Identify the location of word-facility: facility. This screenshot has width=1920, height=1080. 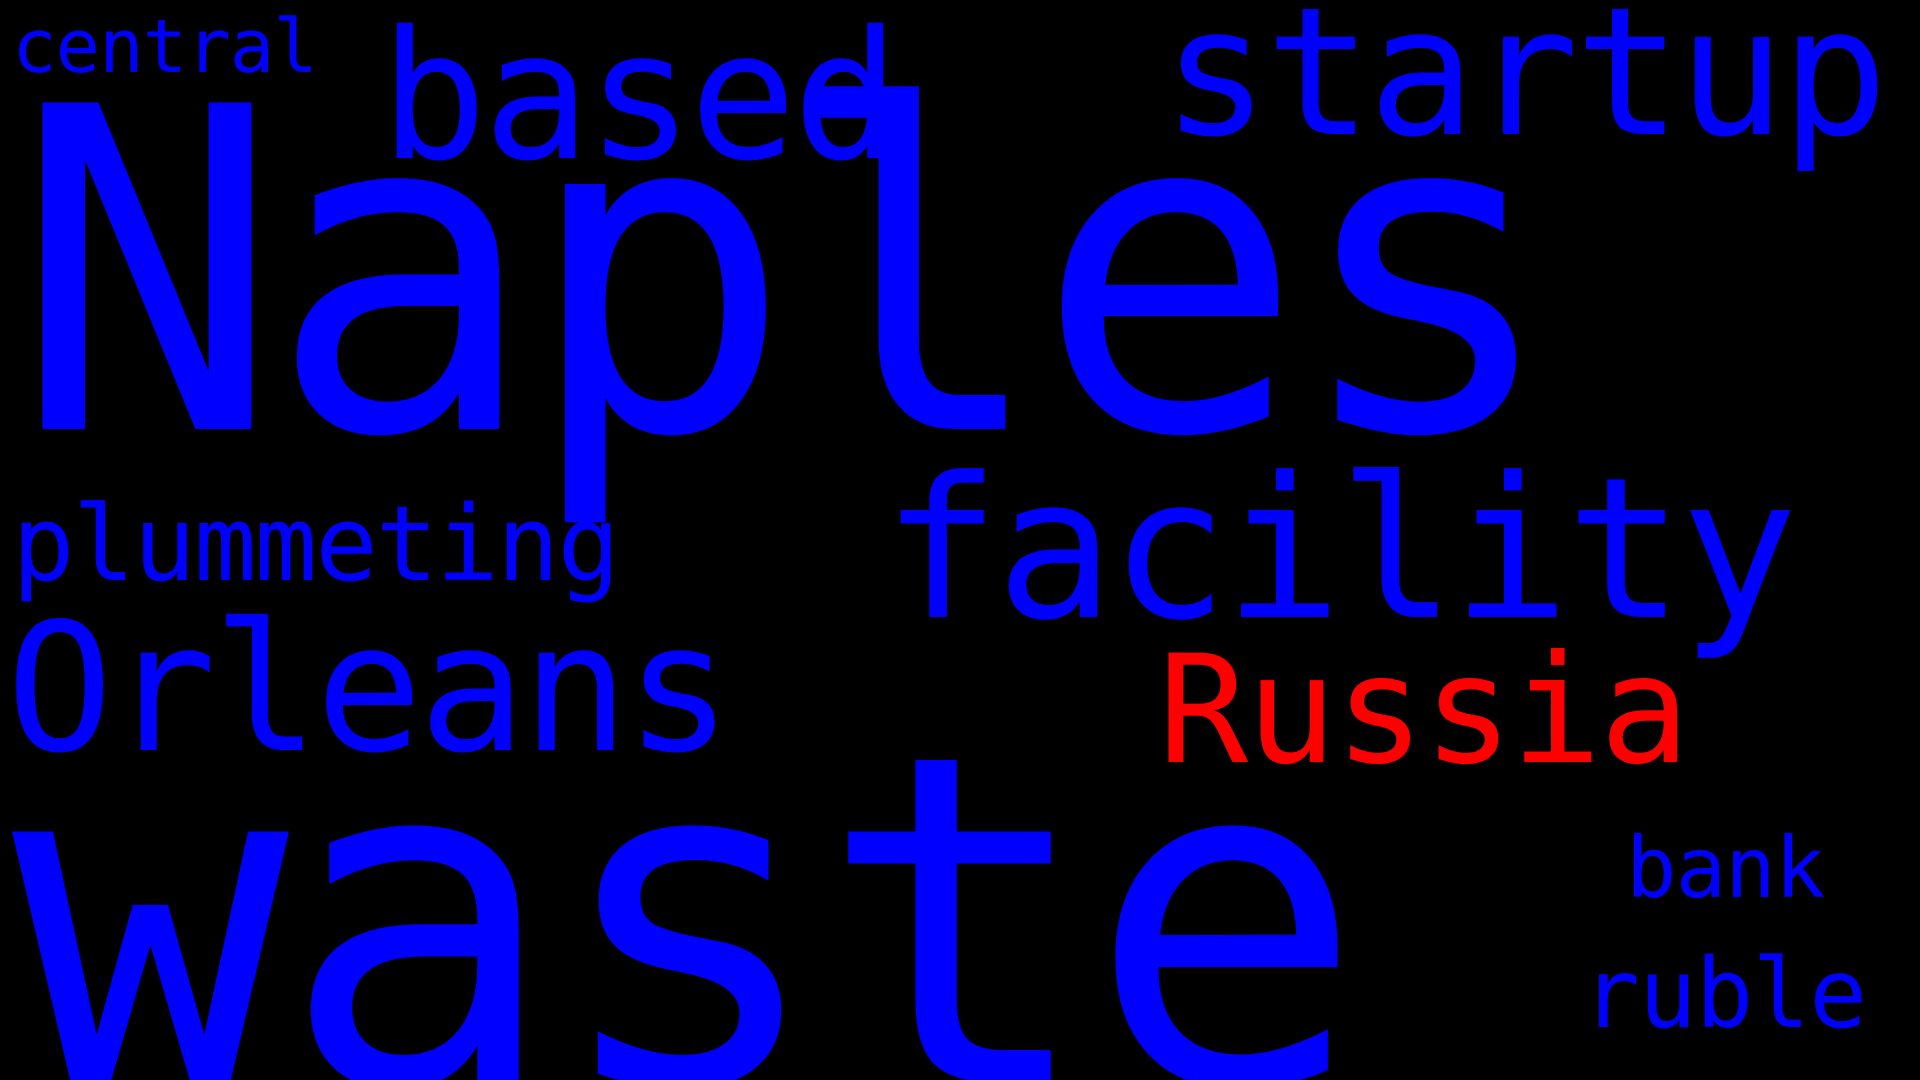
(1340, 550).